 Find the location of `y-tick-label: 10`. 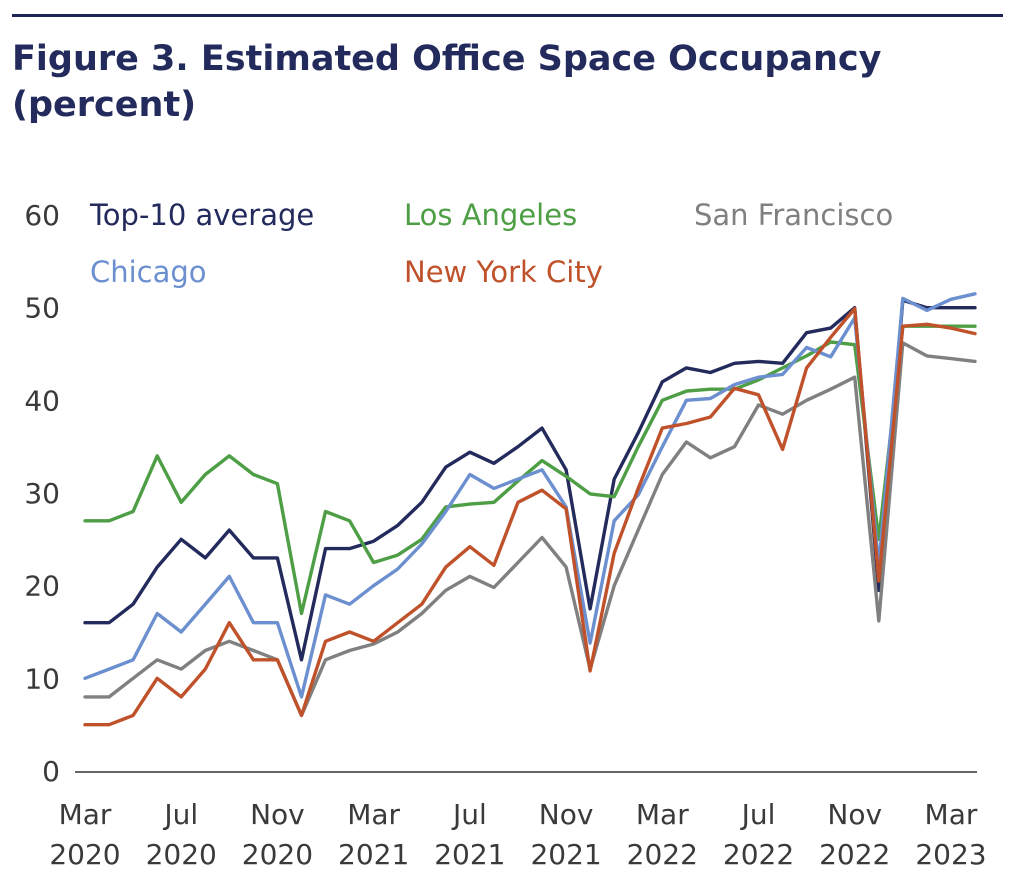

y-tick-label: 10 is located at coordinates (42, 678).